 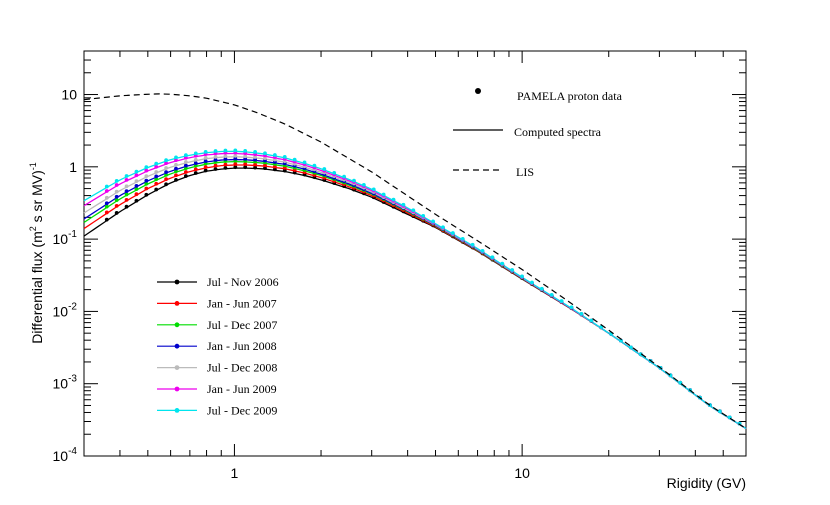 What do you see at coordinates (72, 451) in the screenshot?
I see `y-tick-label-exp: -4` at bounding box center [72, 451].